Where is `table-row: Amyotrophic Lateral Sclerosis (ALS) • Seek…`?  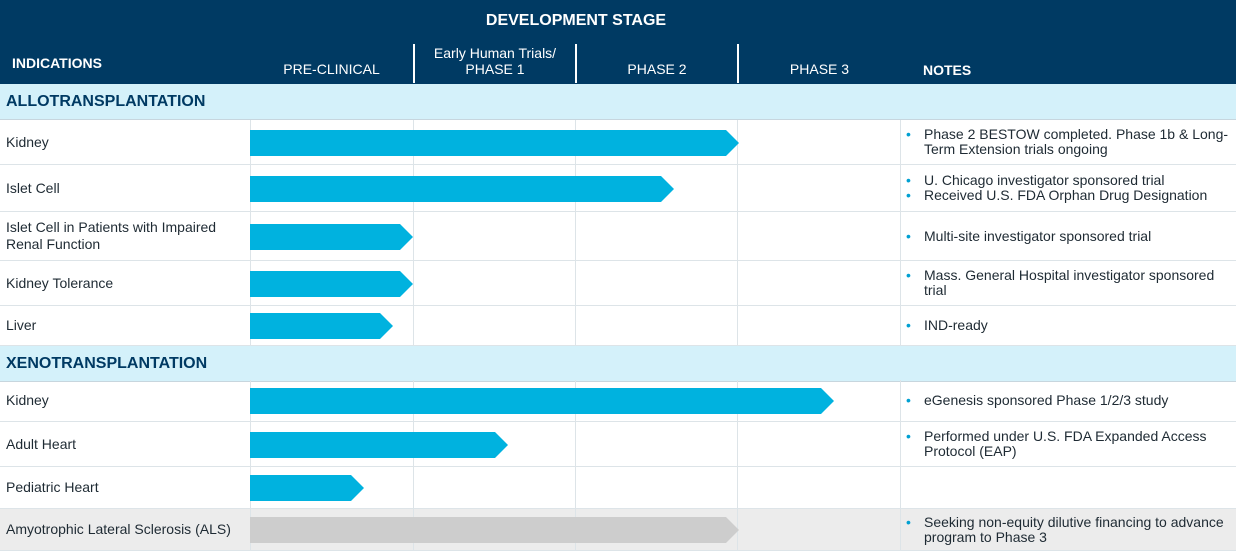
table-row: Amyotrophic Lateral Sclerosis (ALS) • Seek… is located at coordinates (618, 530).